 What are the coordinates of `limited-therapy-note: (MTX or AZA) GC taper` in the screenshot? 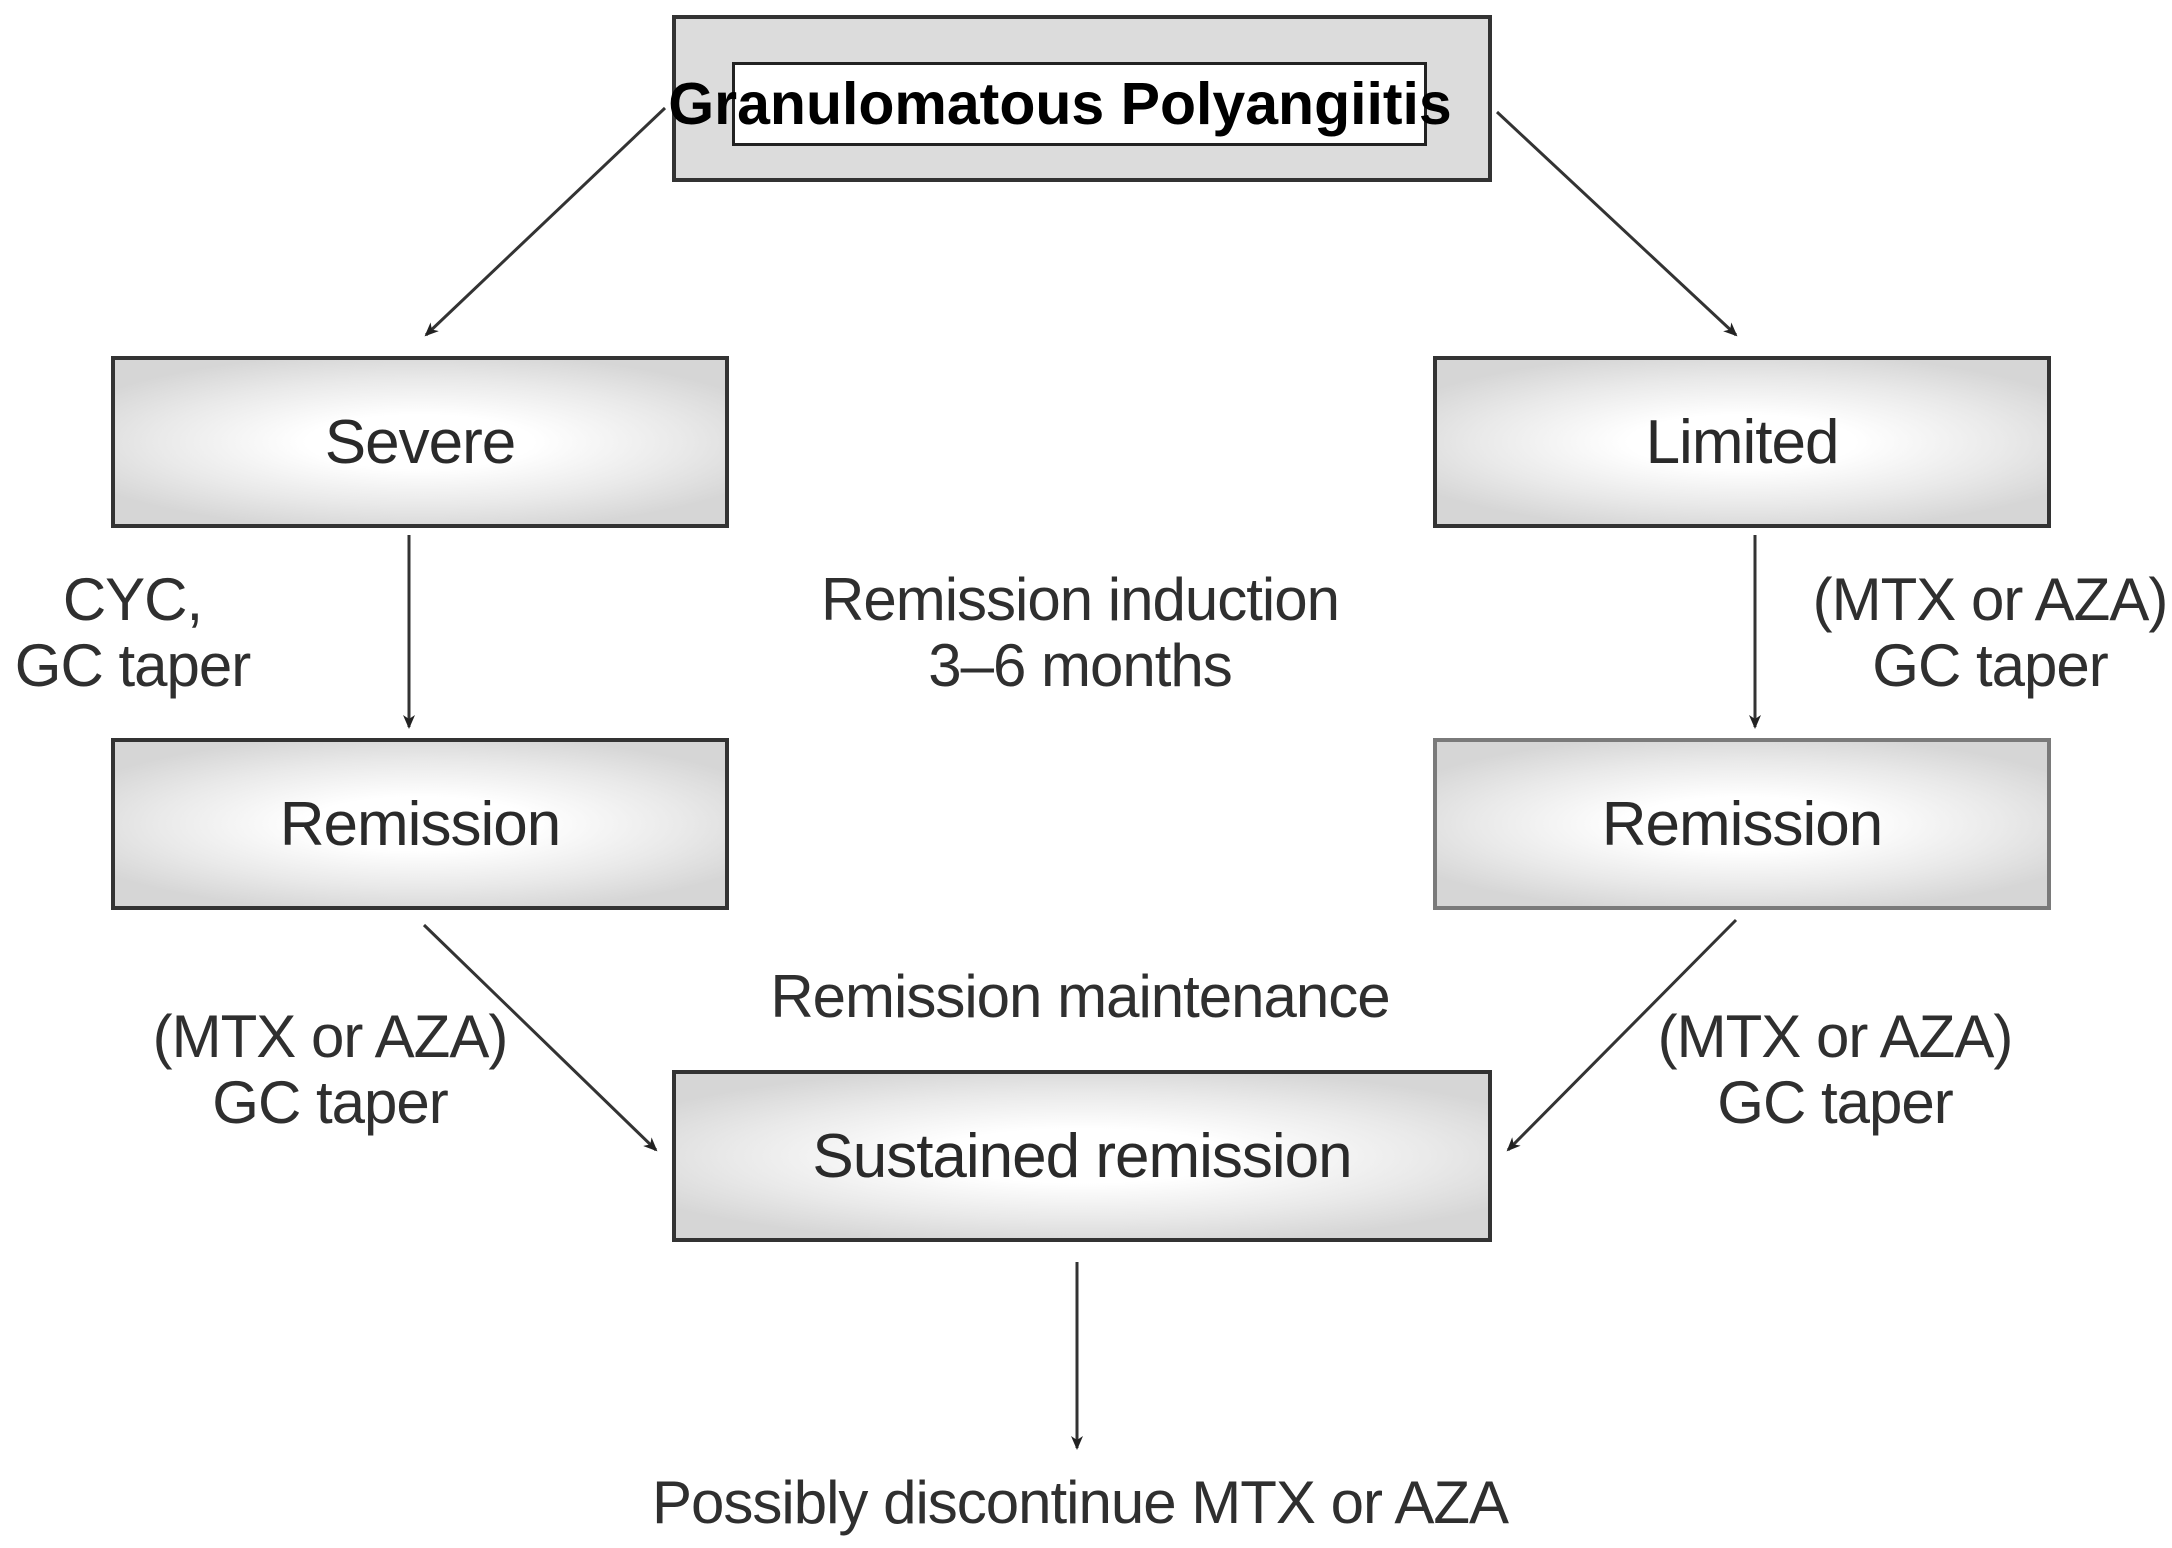 It's located at (1988, 633).